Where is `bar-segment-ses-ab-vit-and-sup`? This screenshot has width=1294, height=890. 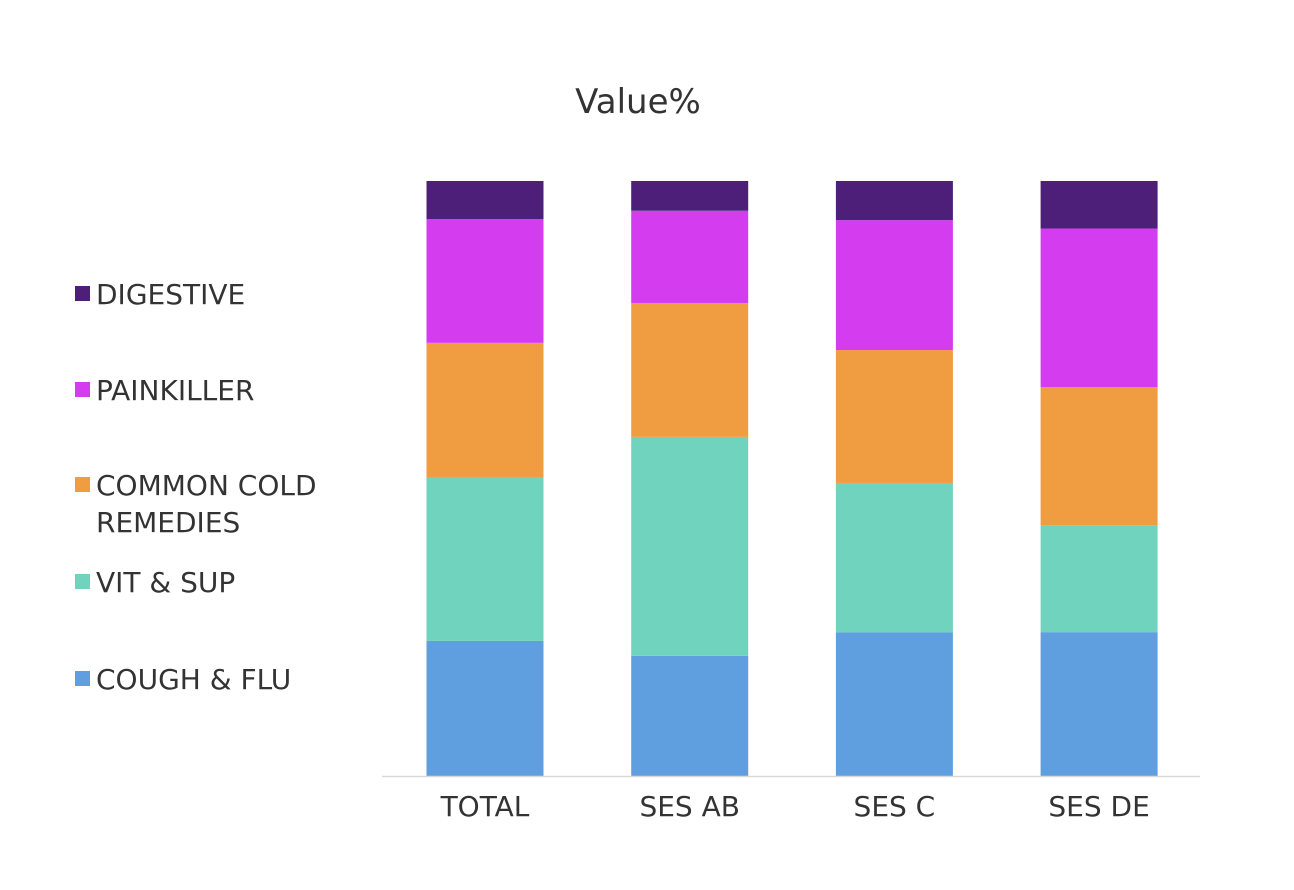 bar-segment-ses-ab-vit-and-sup is located at coordinates (690, 546).